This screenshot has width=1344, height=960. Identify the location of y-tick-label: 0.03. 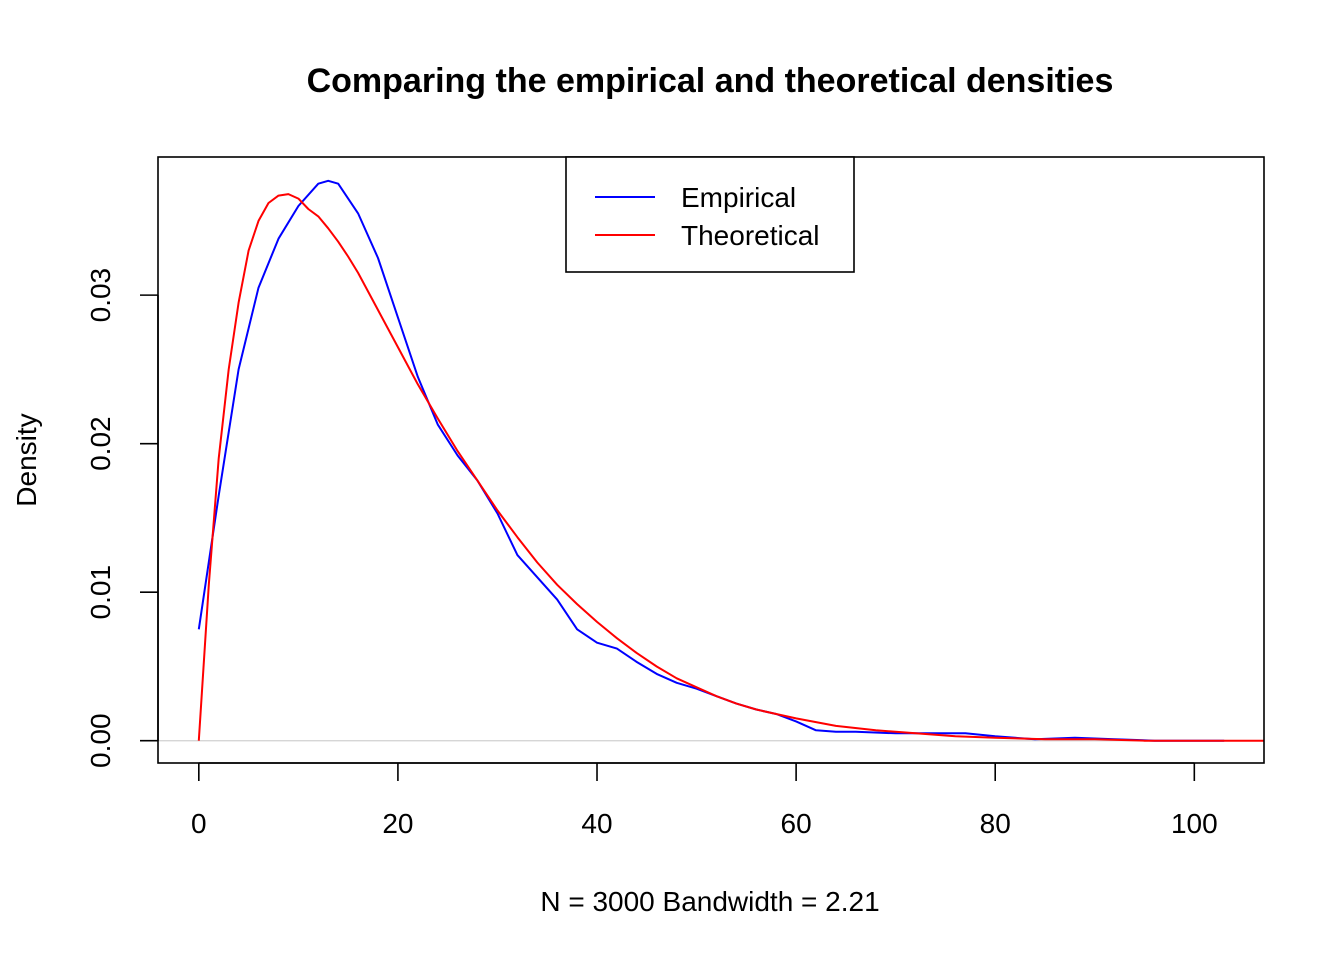
(100, 295).